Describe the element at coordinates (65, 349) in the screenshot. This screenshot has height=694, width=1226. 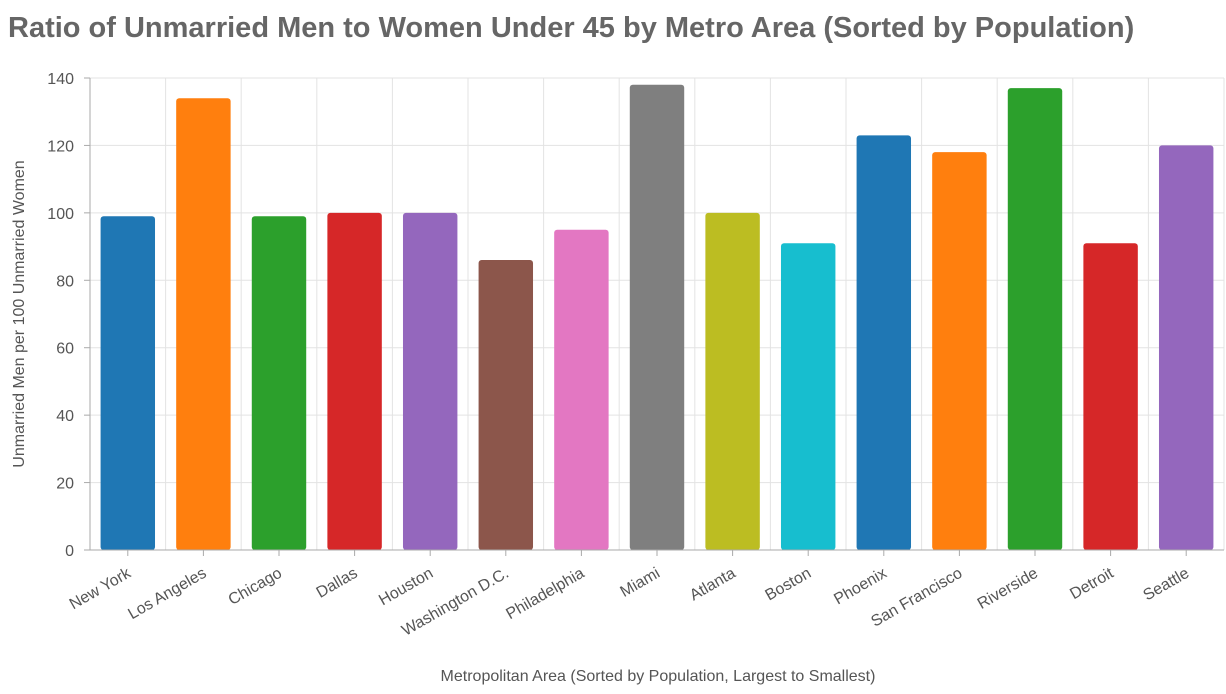
I see `y-tick-label: 60` at that location.